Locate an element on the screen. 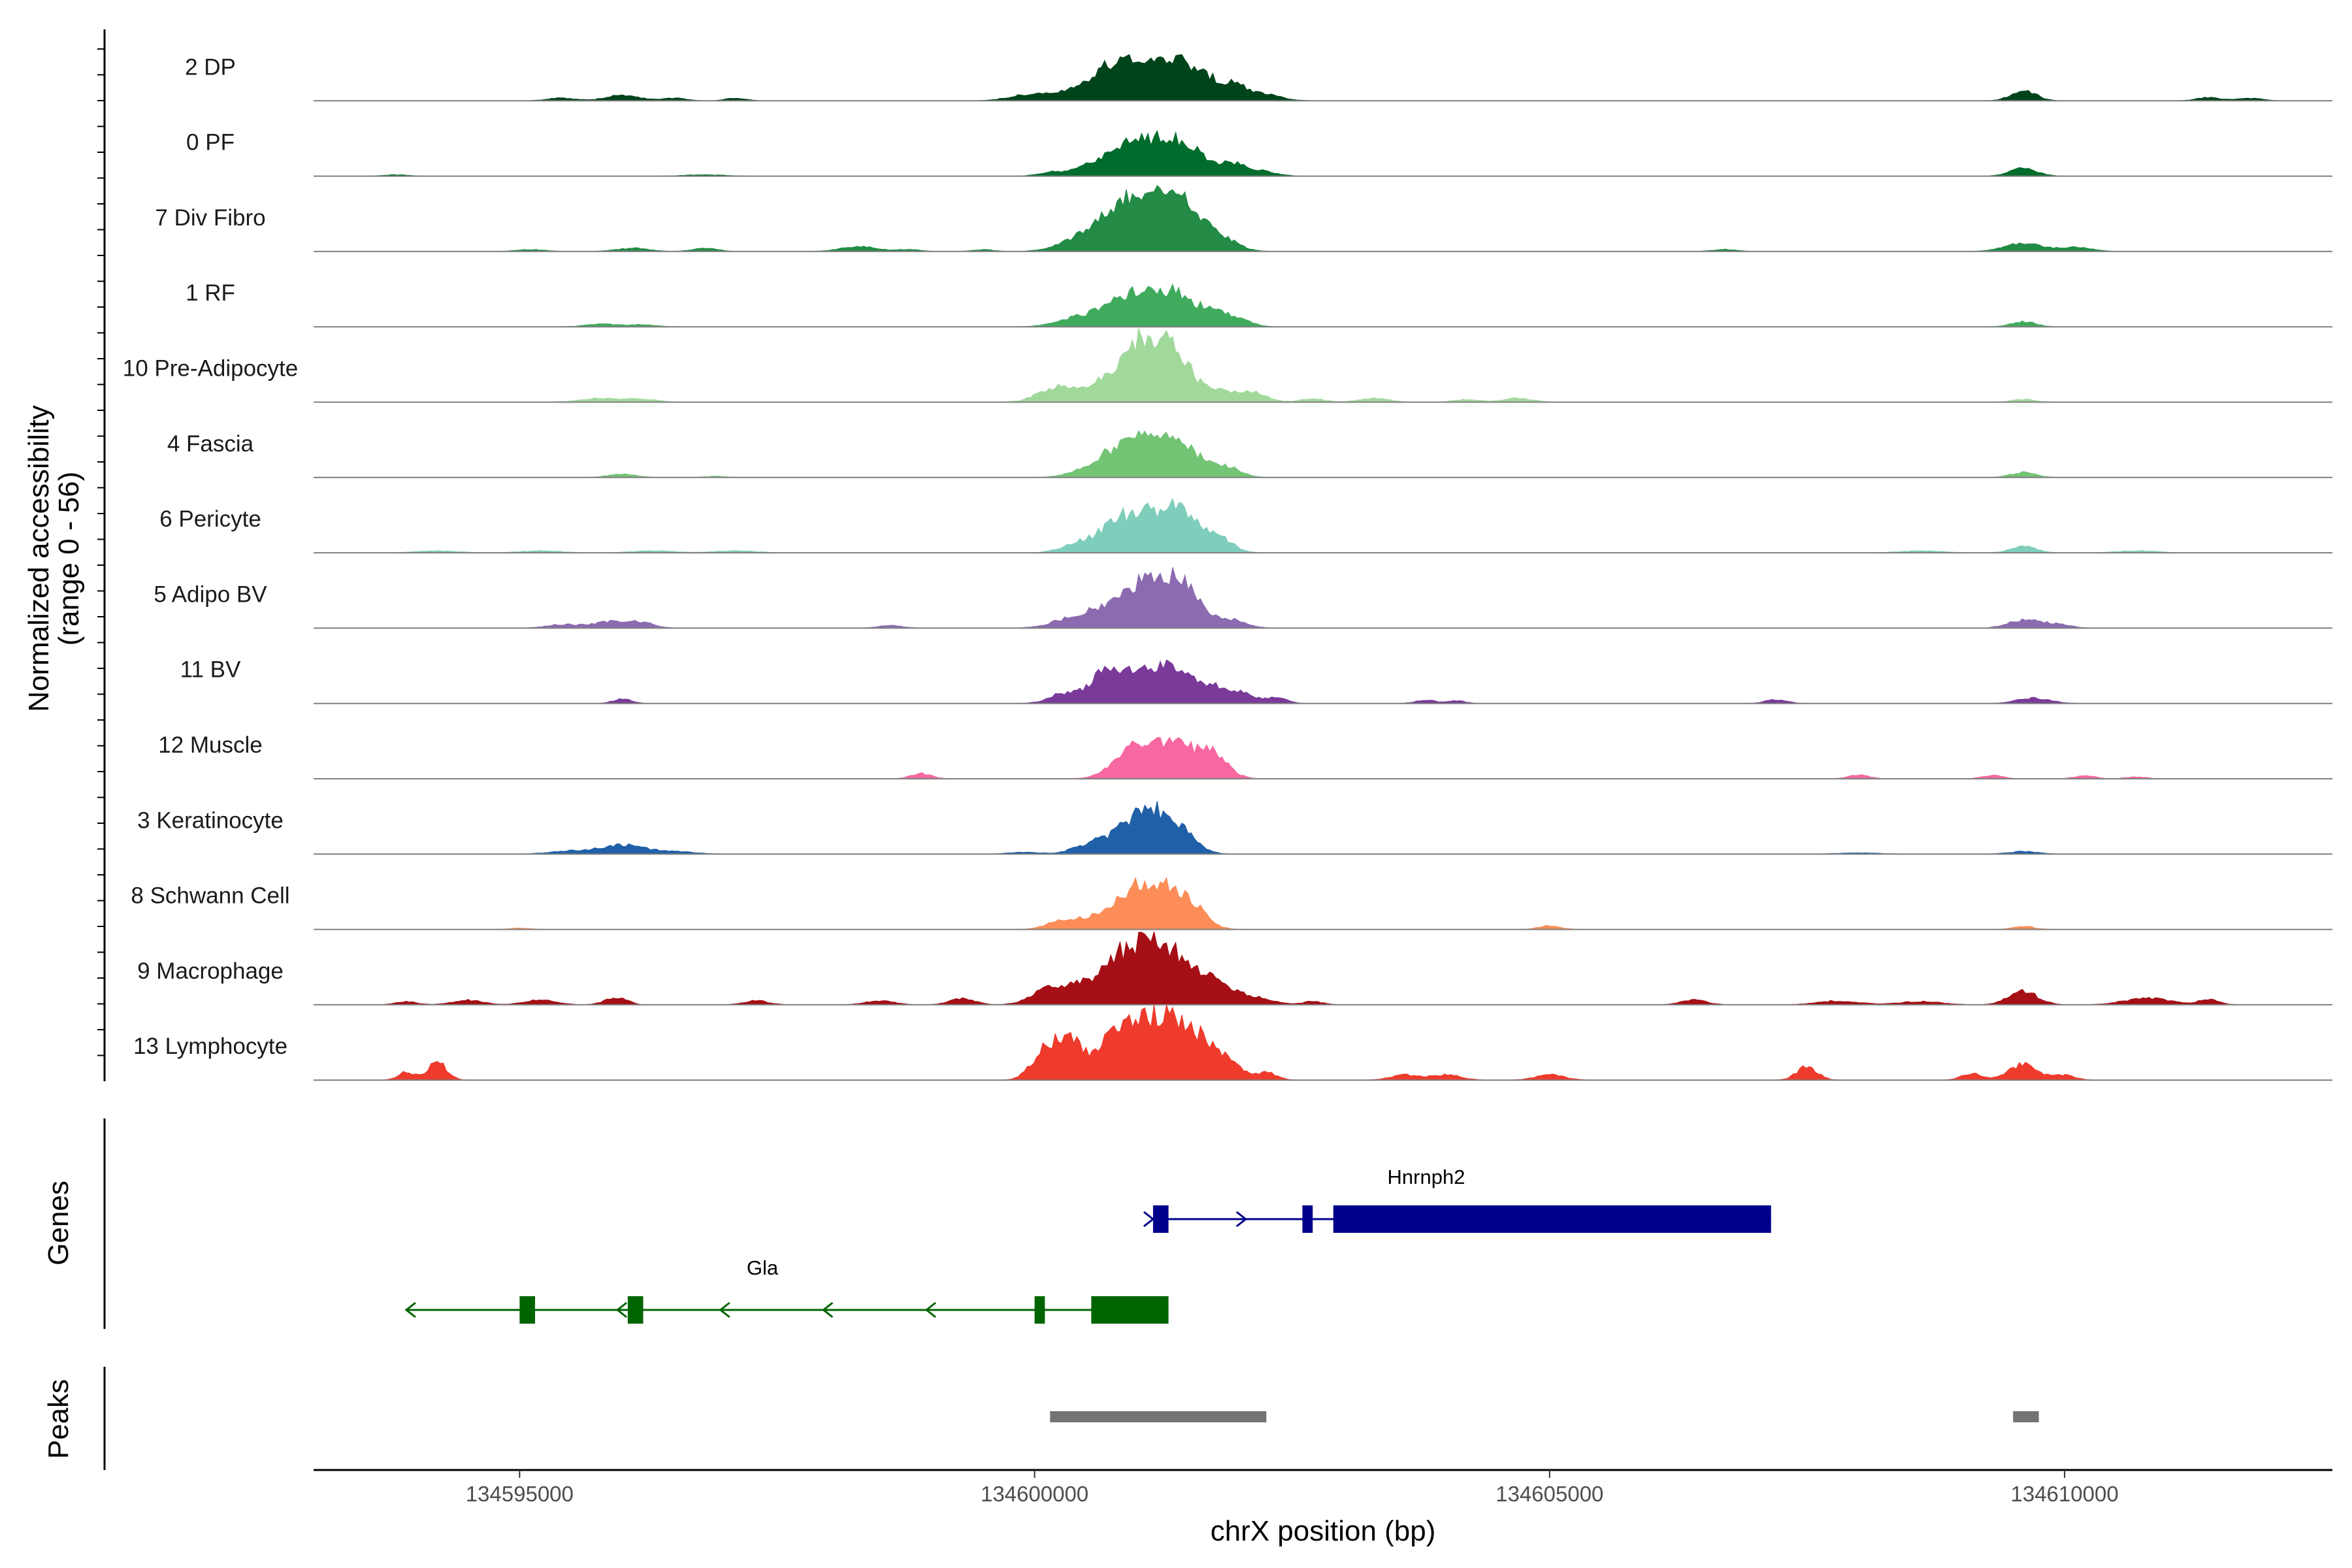 The width and height of the screenshot is (2352, 1568). track-label: 10 Pre-Adipocyte is located at coordinates (210, 369).